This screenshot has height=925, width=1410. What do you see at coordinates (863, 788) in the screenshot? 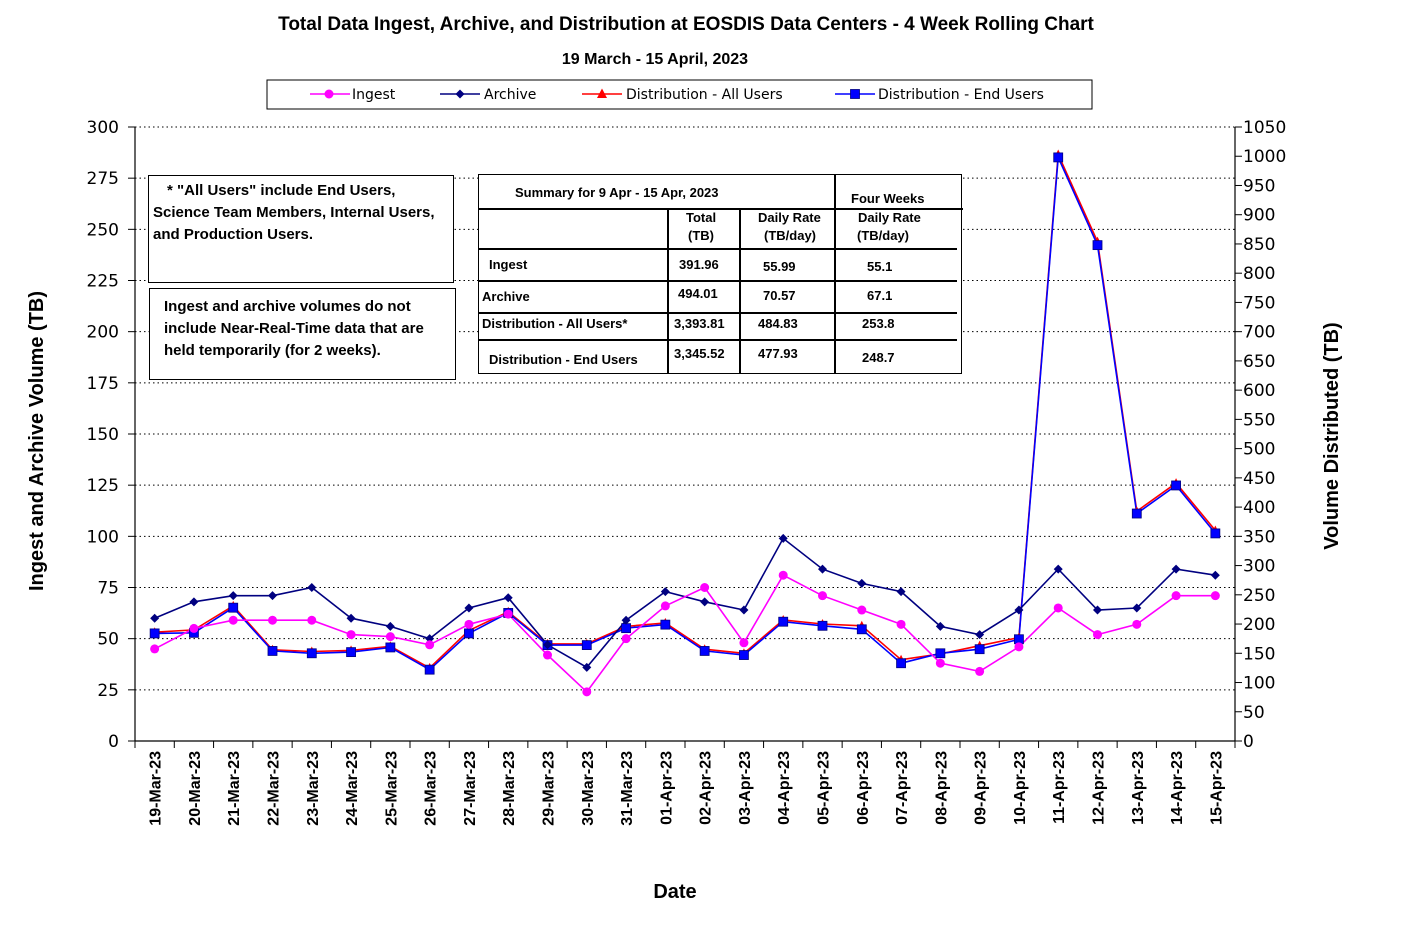
I see `x-tick-label: 06-Apr-23` at bounding box center [863, 788].